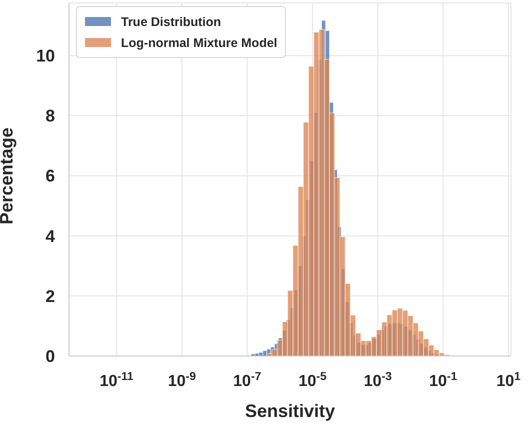  I want to click on x-tick-label: 10$^{-3}$, so click(378, 380).